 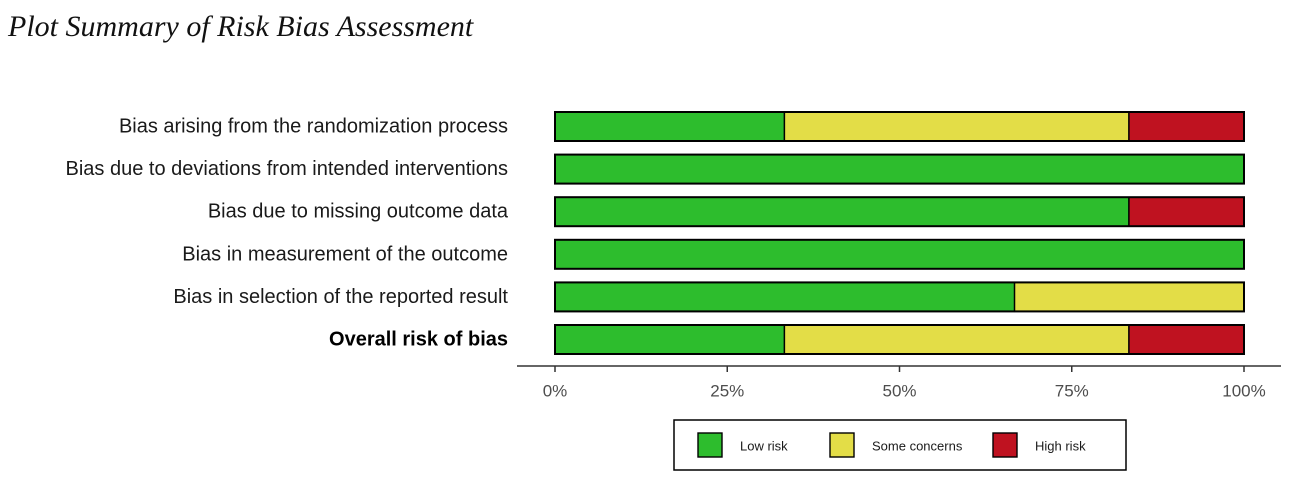 What do you see at coordinates (1005, 445) in the screenshot?
I see `legend-key-high` at bounding box center [1005, 445].